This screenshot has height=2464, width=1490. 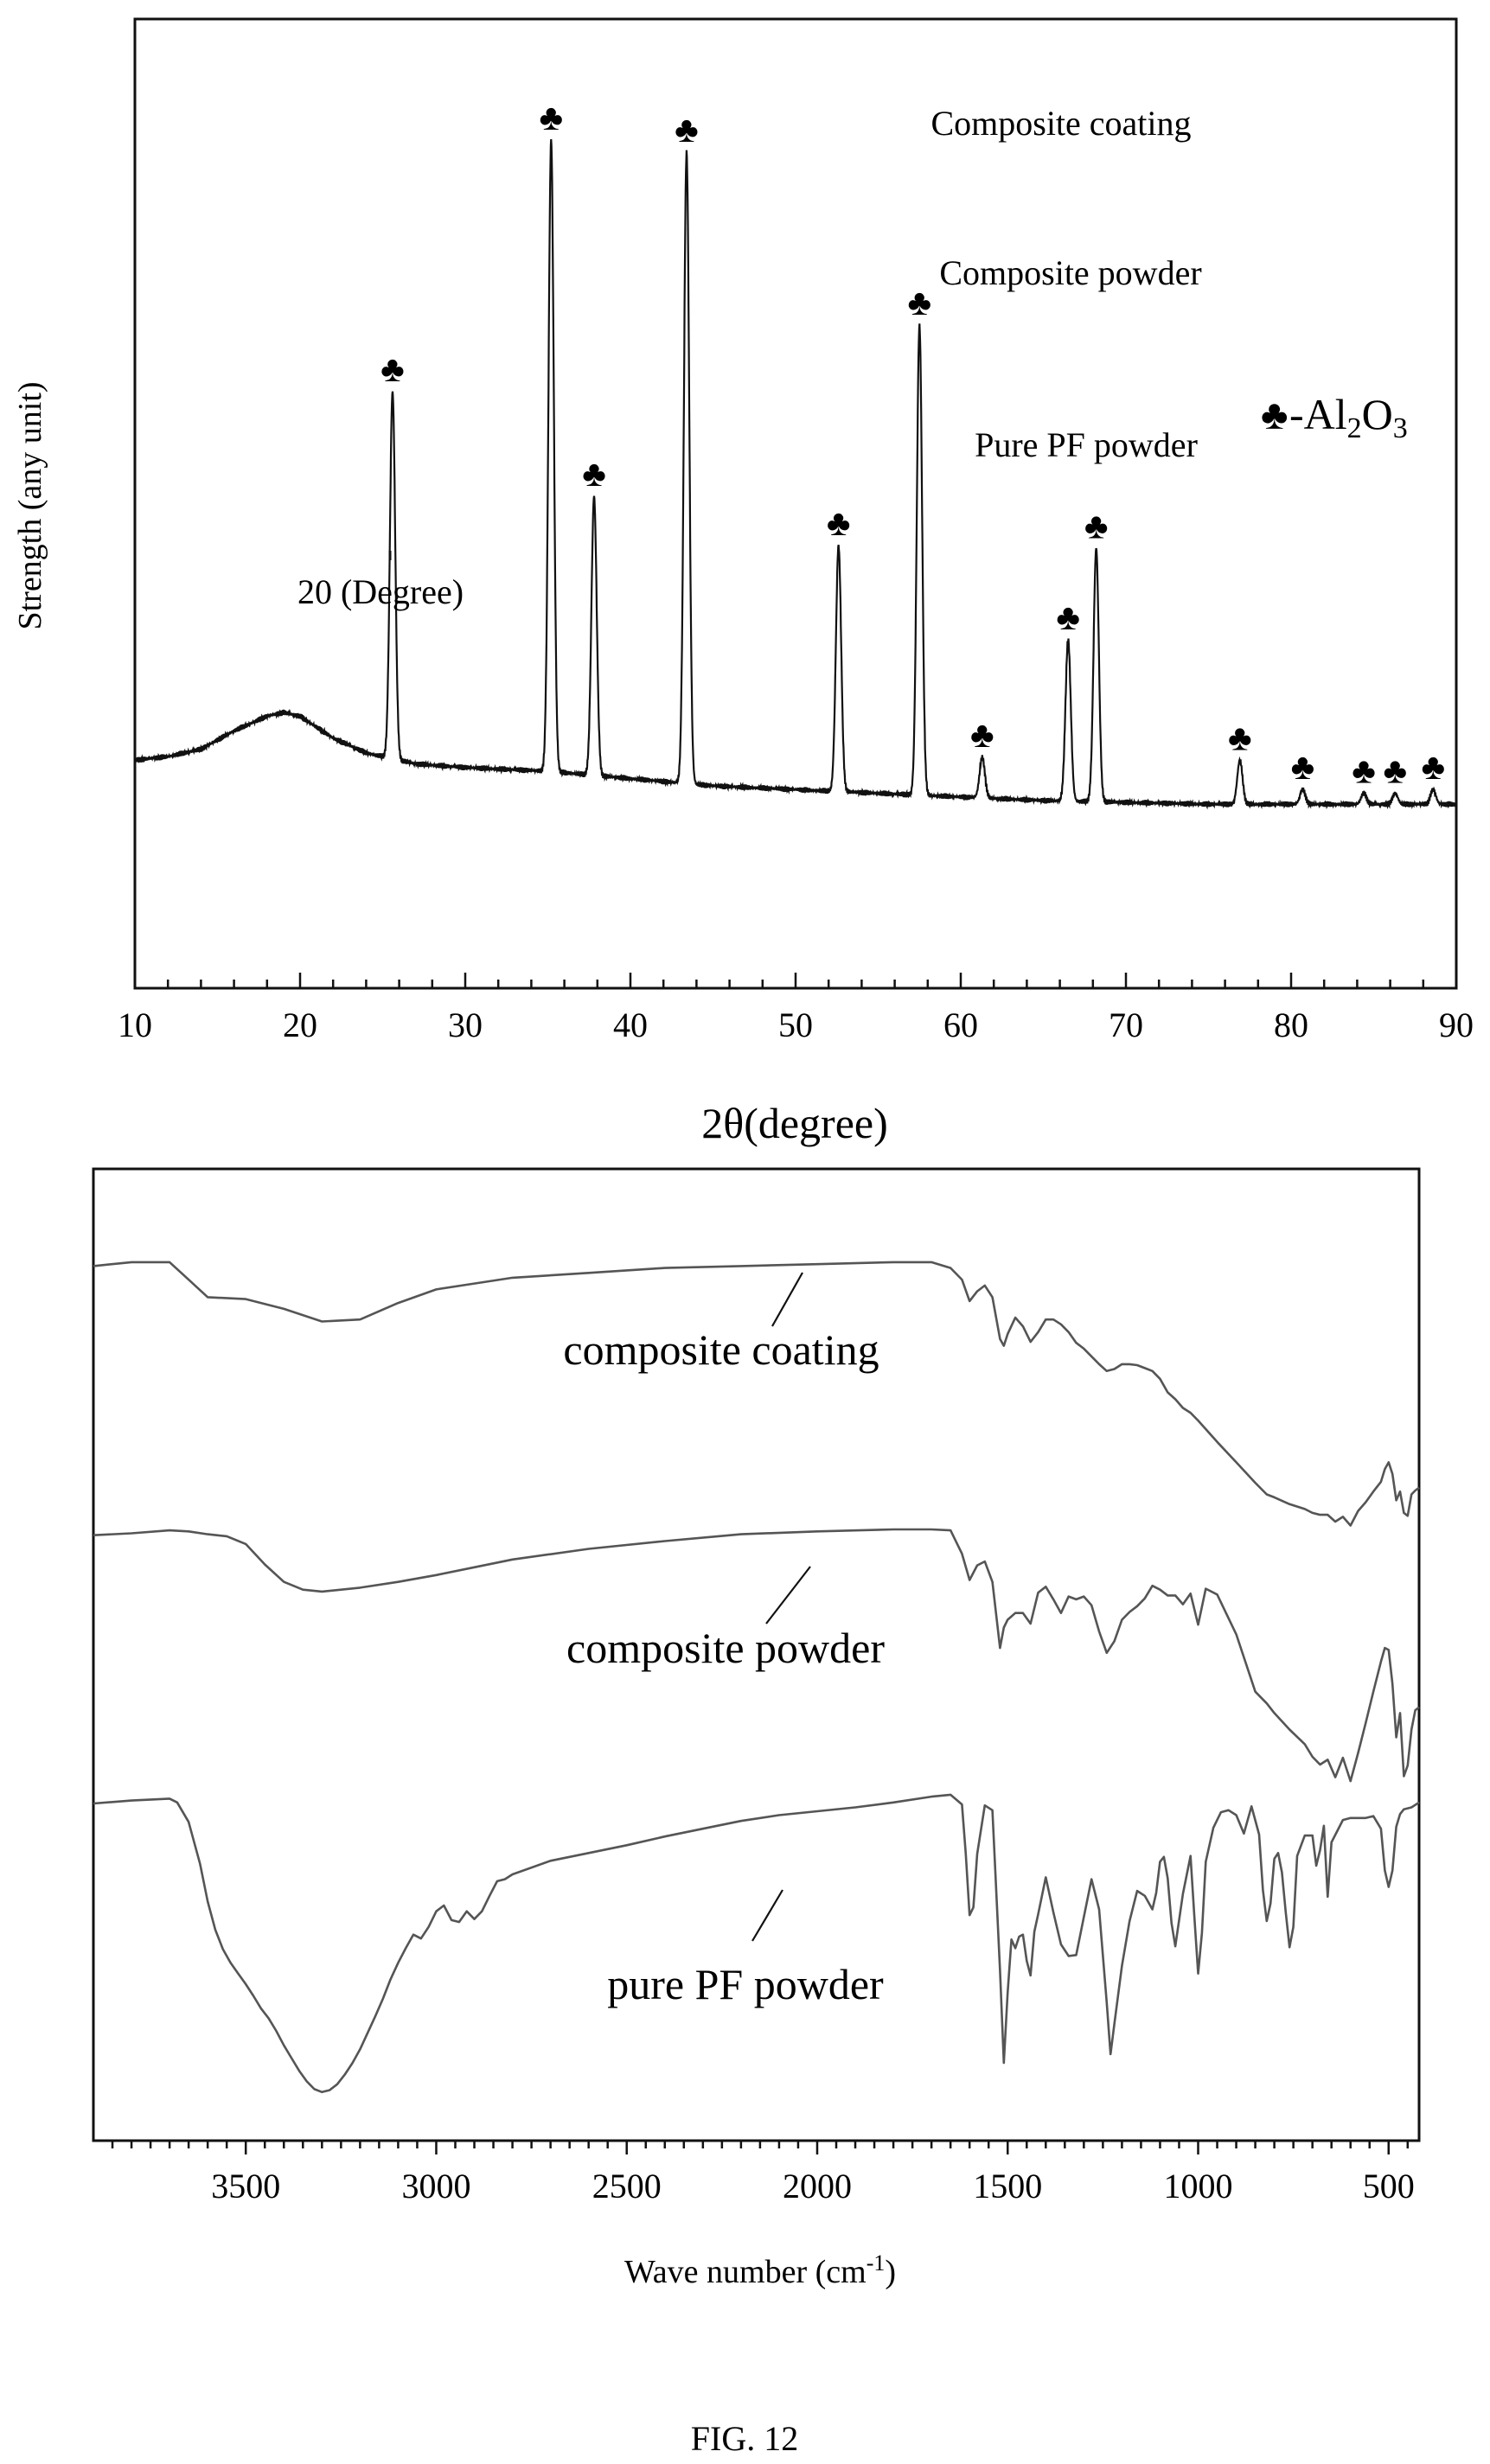 What do you see at coordinates (760, 2270) in the screenshot?
I see `ftir-x-axis-label: Wave number (cm-1)` at bounding box center [760, 2270].